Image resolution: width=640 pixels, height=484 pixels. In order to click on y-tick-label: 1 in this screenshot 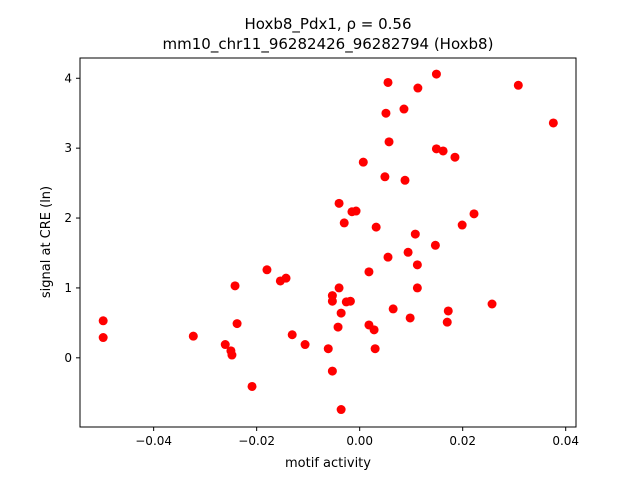, I will do `click(68, 288)`.